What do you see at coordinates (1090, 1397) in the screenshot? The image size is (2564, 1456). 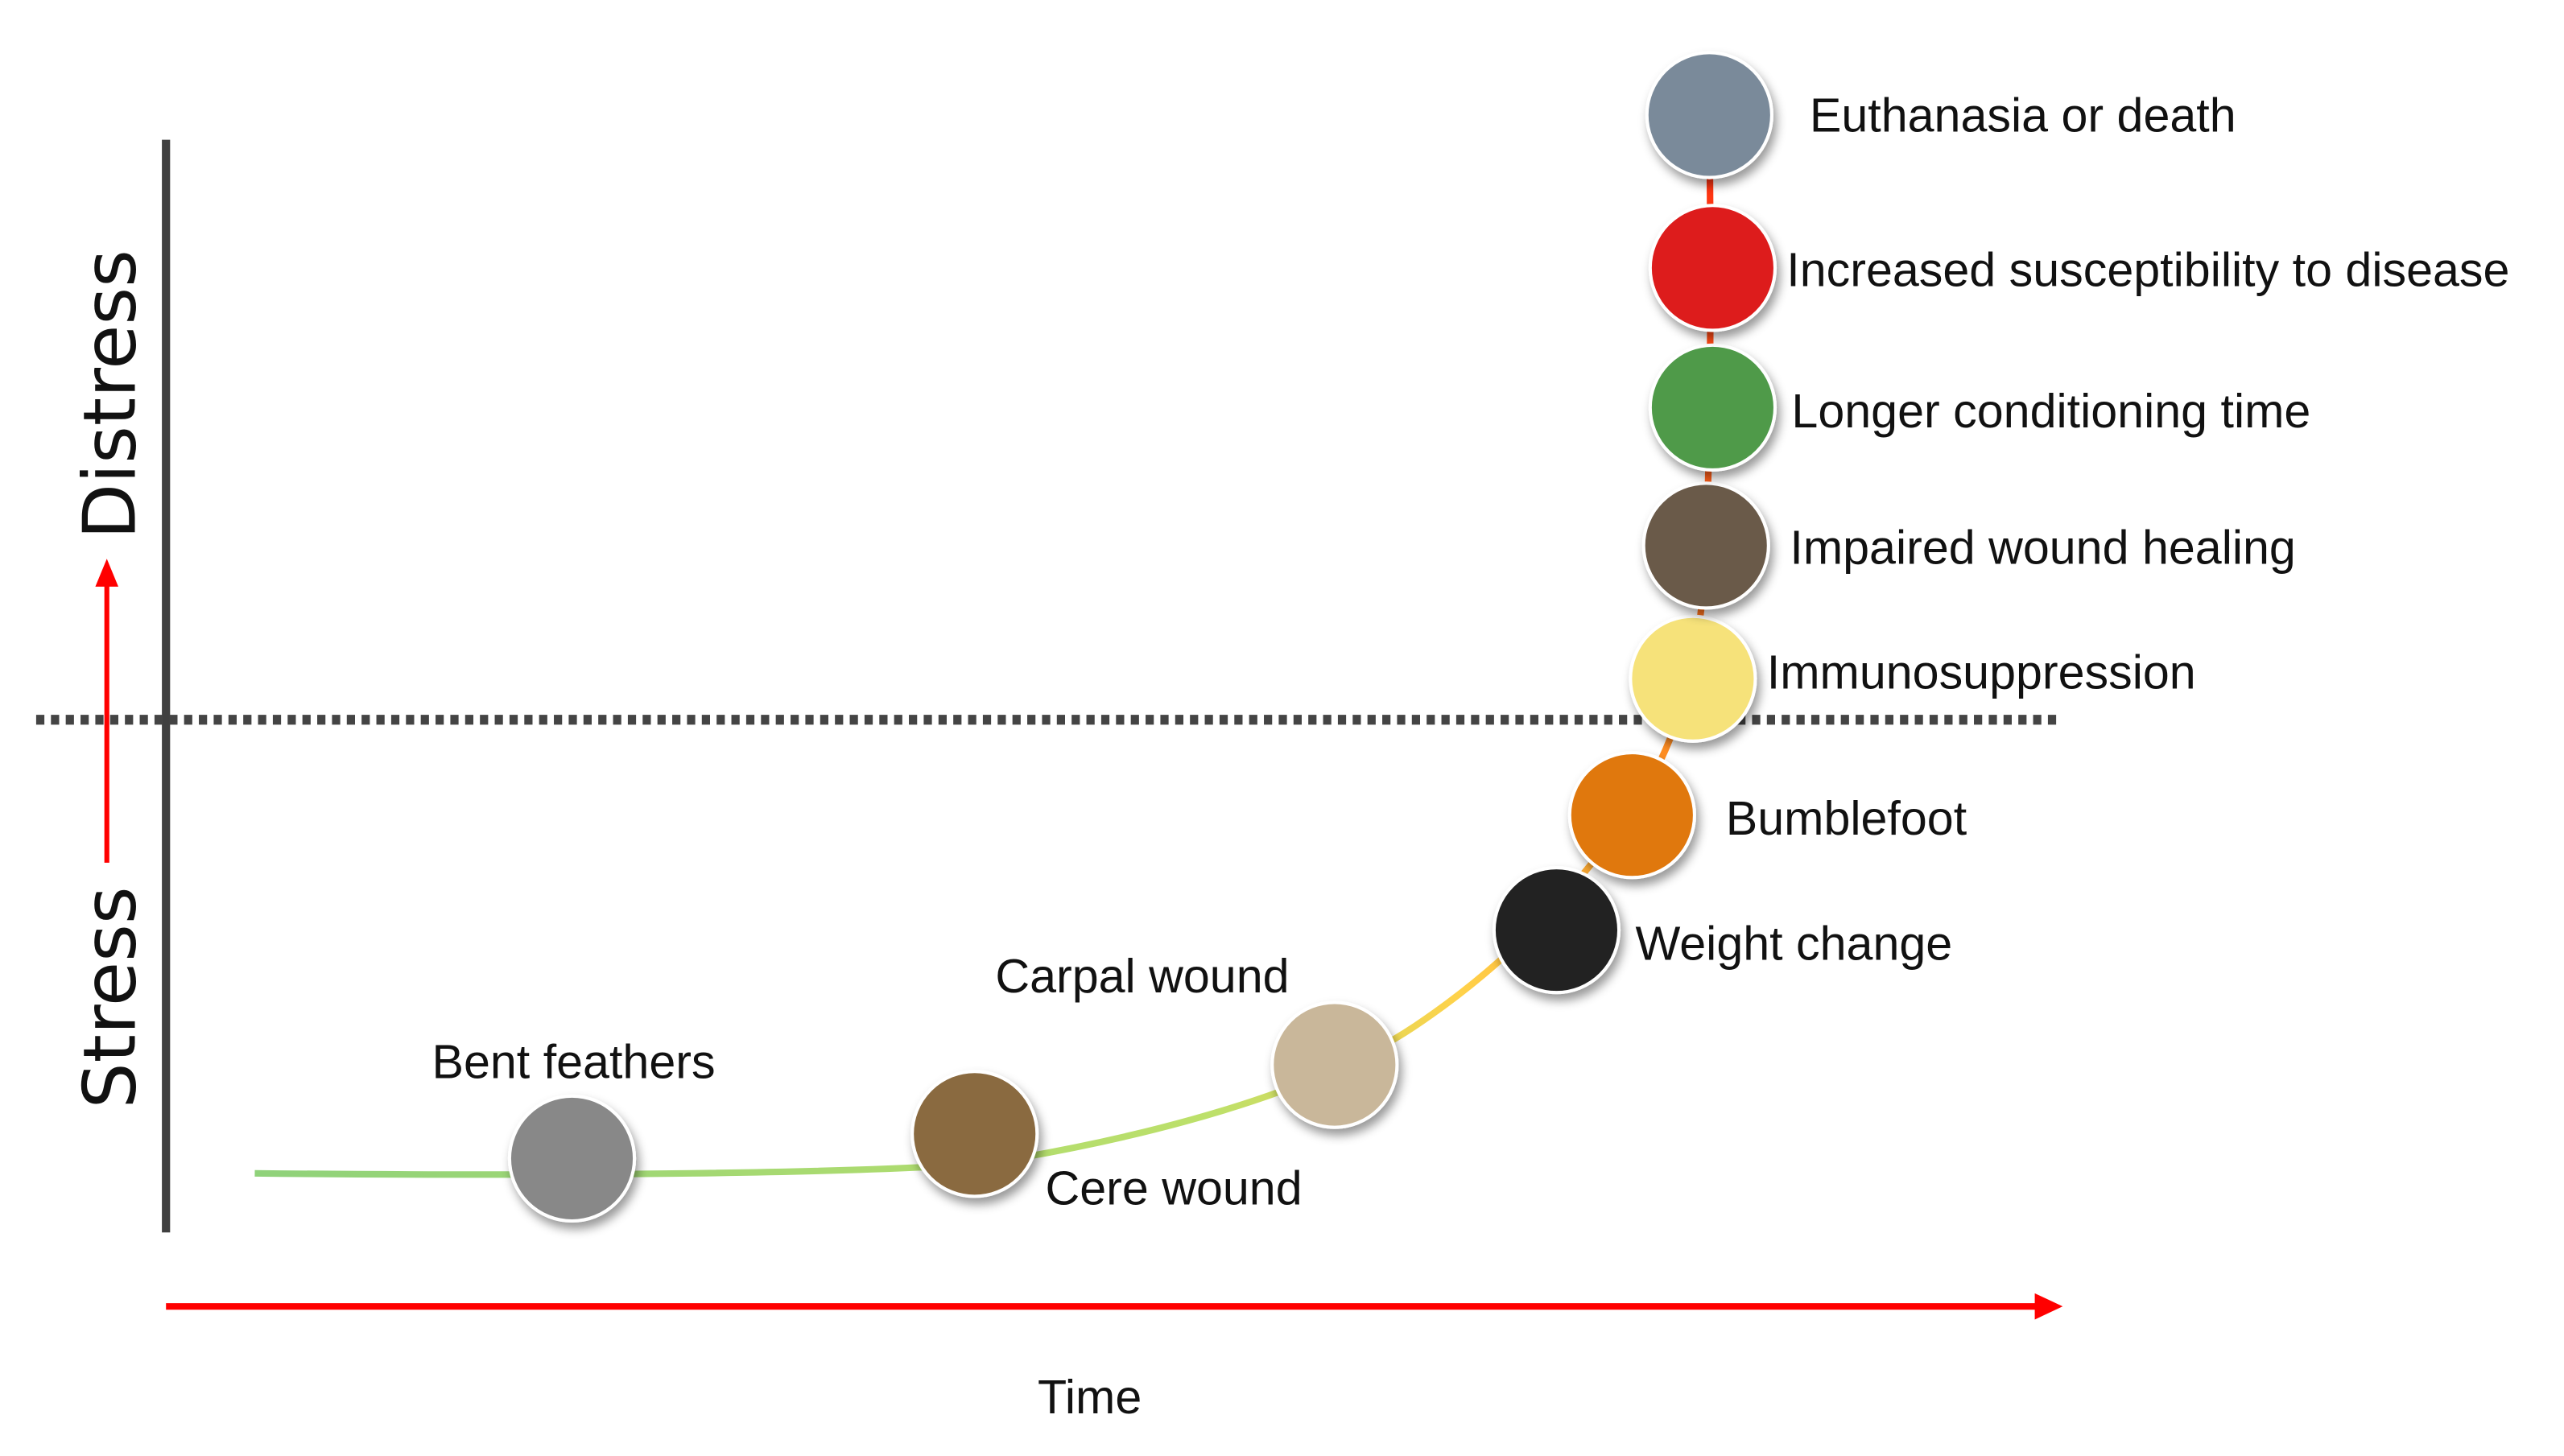 I see `x-label-time: Time` at bounding box center [1090, 1397].